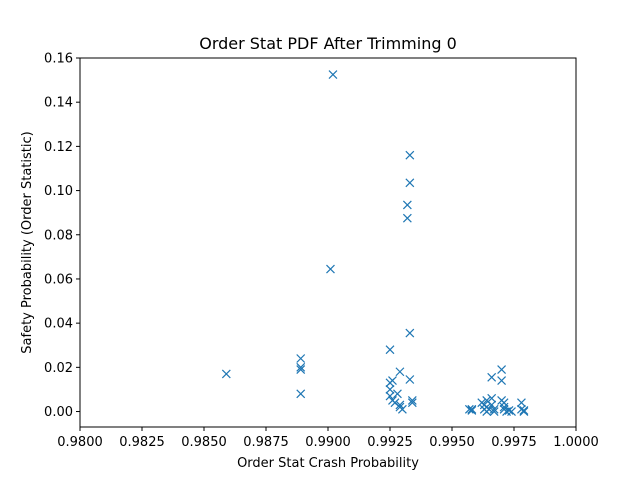 The height and width of the screenshot is (480, 640). What do you see at coordinates (390, 442) in the screenshot?
I see `x-tick-label: 0.9925` at bounding box center [390, 442].